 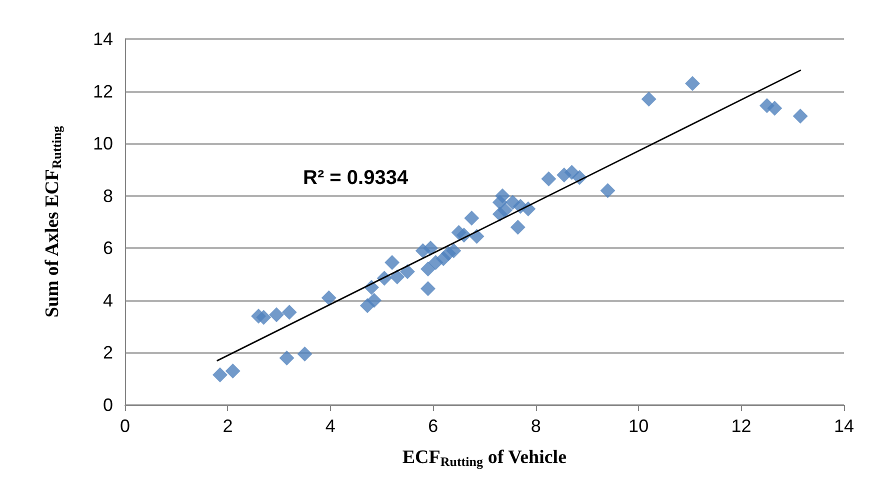 What do you see at coordinates (638, 426) in the screenshot?
I see `x-tick-label: 10` at bounding box center [638, 426].